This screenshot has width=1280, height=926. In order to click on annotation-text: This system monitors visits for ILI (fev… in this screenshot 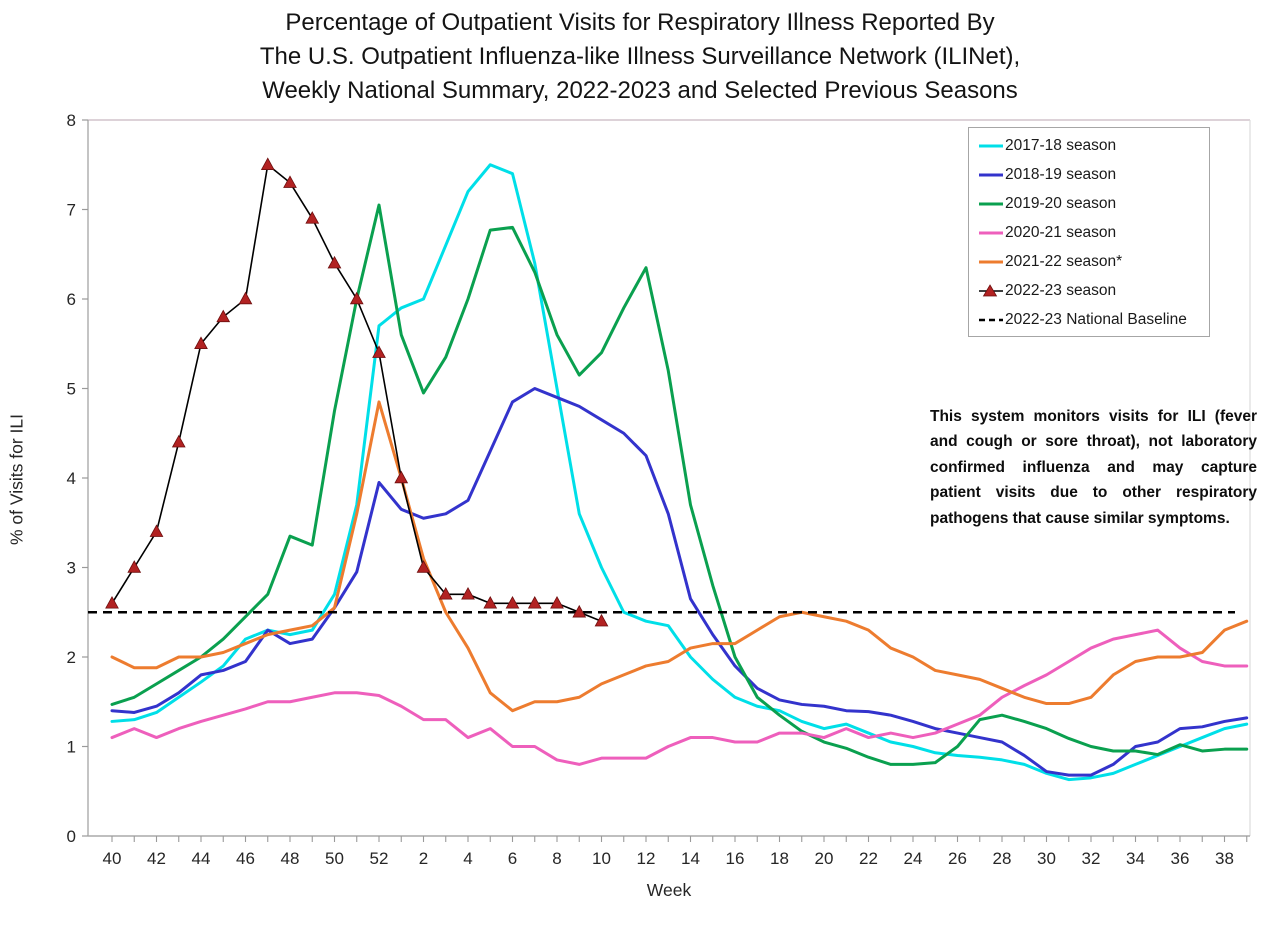, I will do `click(1093, 467)`.